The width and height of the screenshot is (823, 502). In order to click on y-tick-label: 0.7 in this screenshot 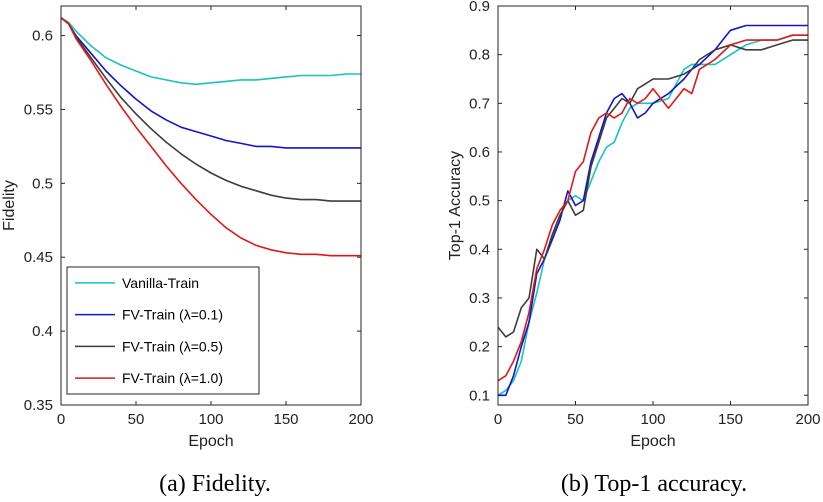, I will do `click(479, 103)`.